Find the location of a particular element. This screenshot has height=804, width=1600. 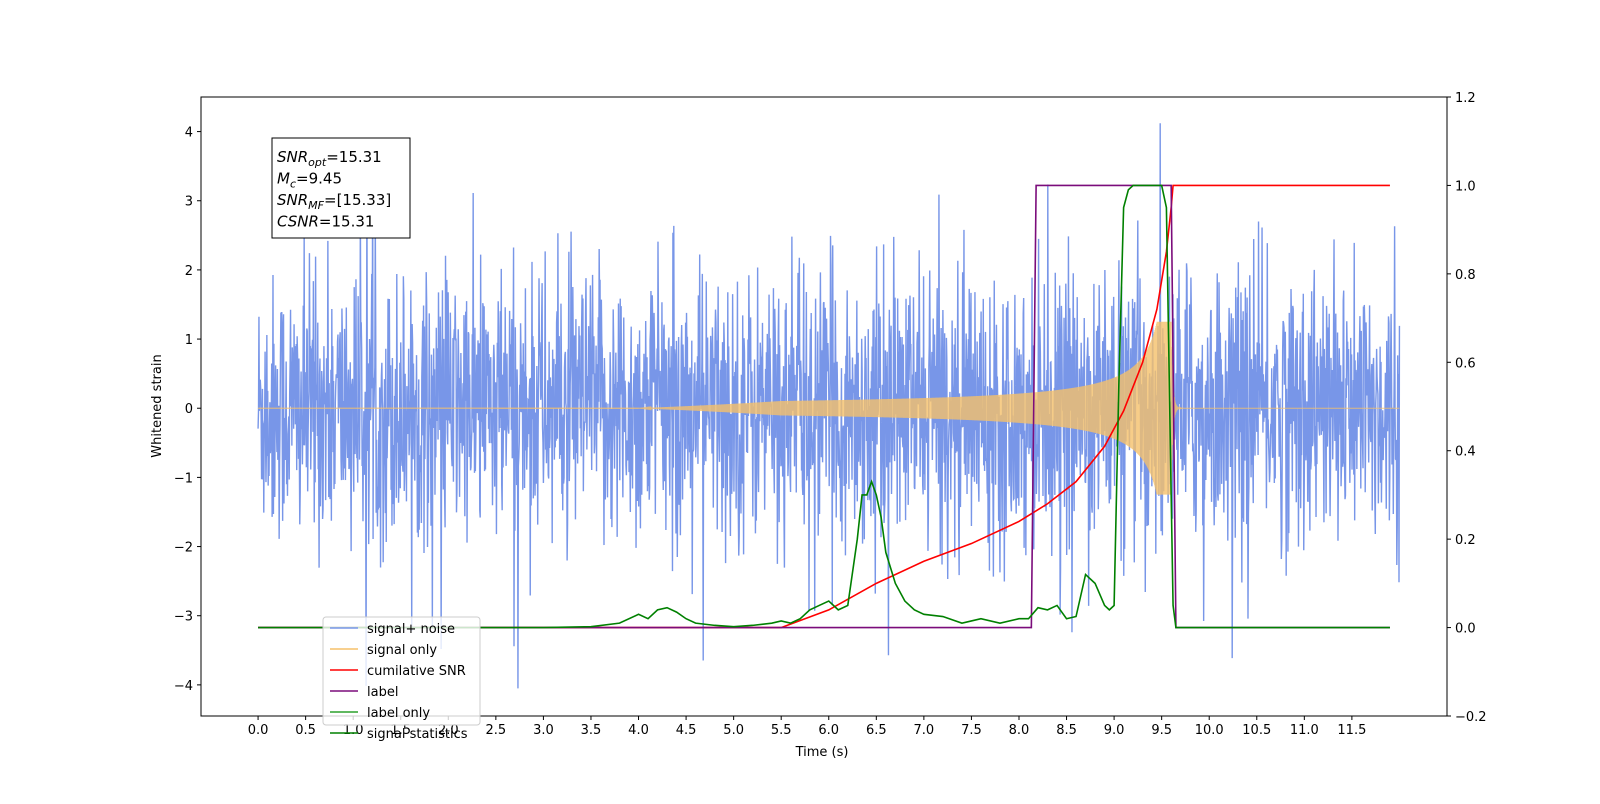

x-tick-label: 7.5 is located at coordinates (971, 730).